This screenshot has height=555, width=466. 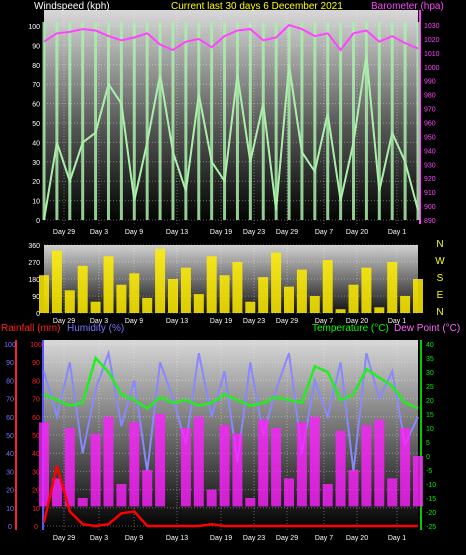 What do you see at coordinates (221, 538) in the screenshot?
I see `x-tick-label: Day 19` at bounding box center [221, 538].